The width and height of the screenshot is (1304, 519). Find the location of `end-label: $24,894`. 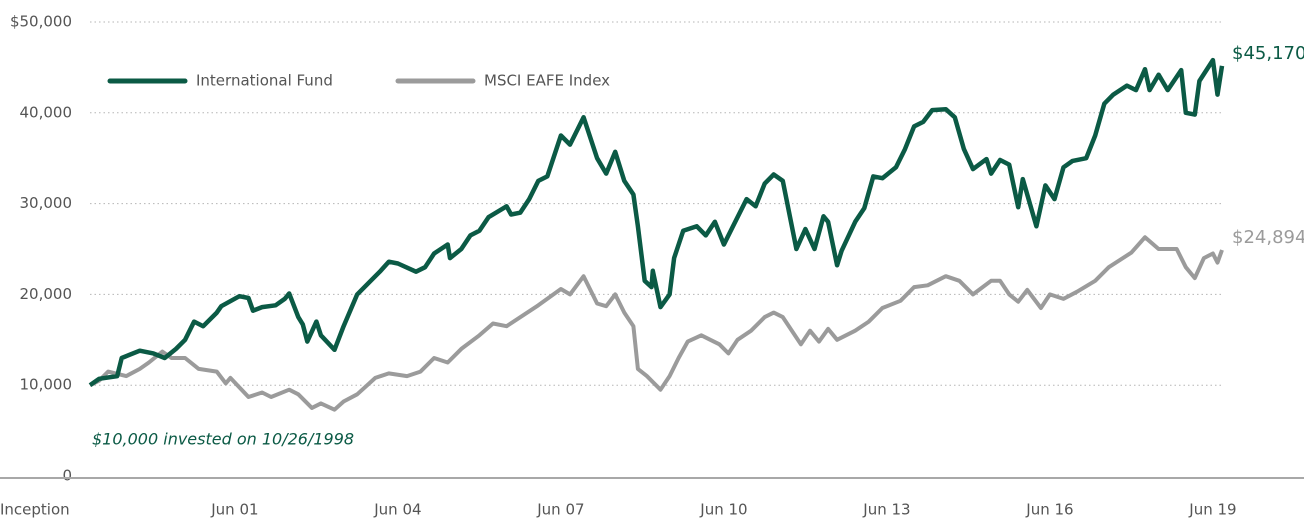

end-label: $24,894 is located at coordinates (1268, 237).